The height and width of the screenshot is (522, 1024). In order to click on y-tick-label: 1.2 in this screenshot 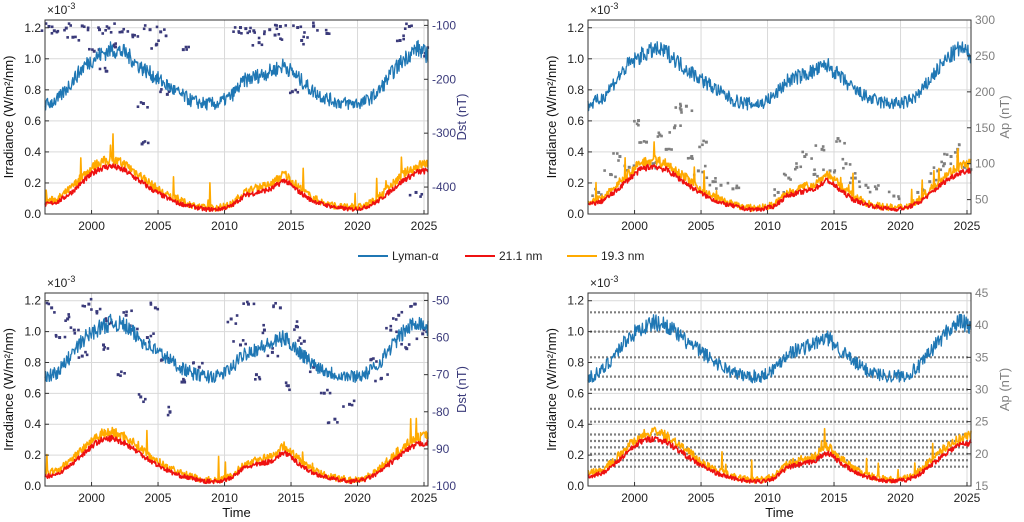, I will do `click(575, 301)`.